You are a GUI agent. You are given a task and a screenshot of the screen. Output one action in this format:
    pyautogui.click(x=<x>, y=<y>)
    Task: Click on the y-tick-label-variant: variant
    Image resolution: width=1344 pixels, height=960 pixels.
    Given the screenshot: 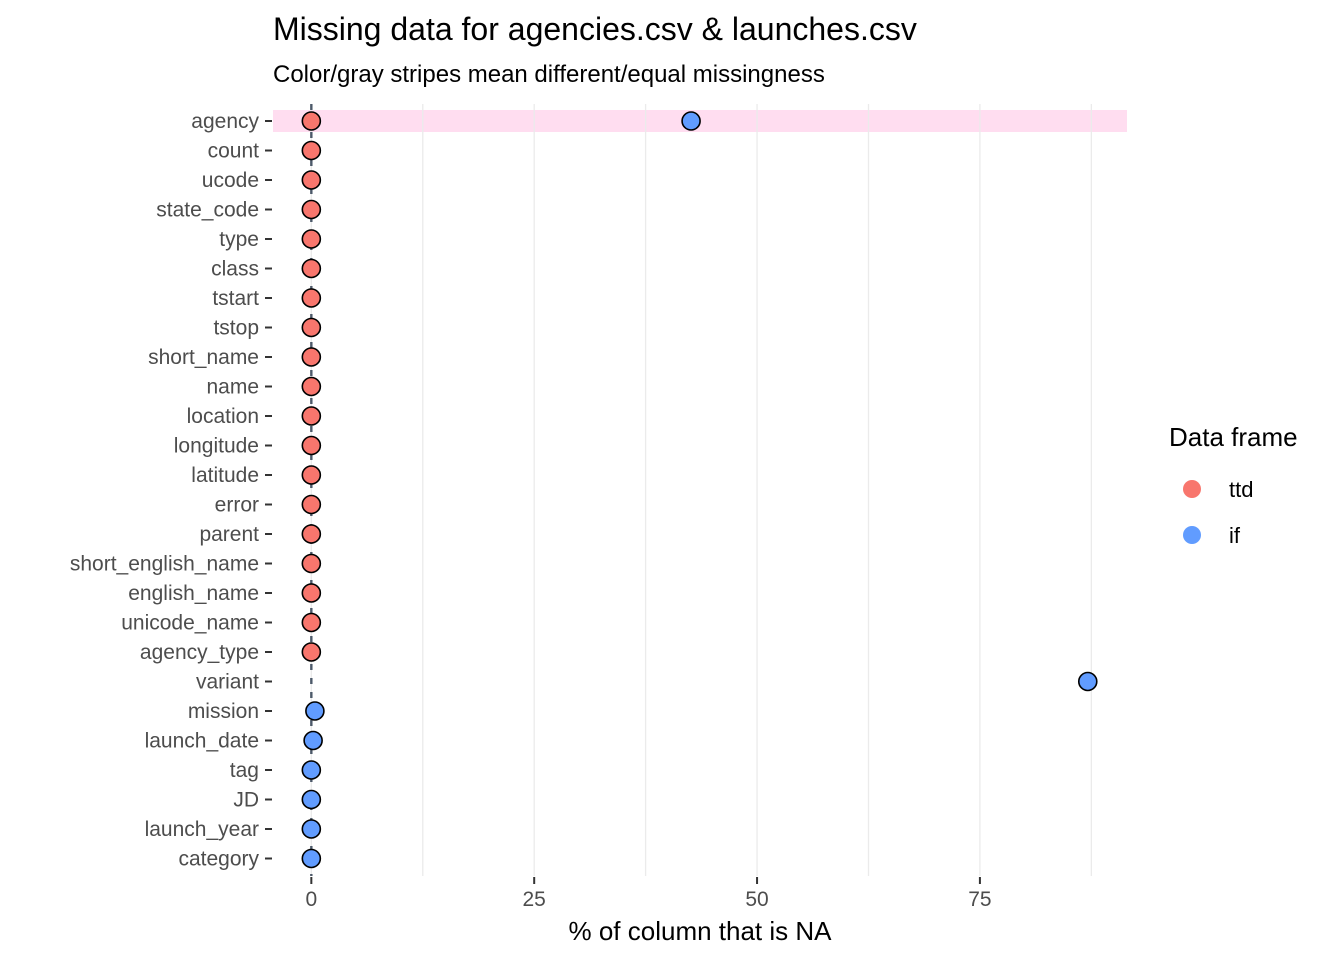 What is the action you would take?
    pyautogui.click(x=227, y=682)
    